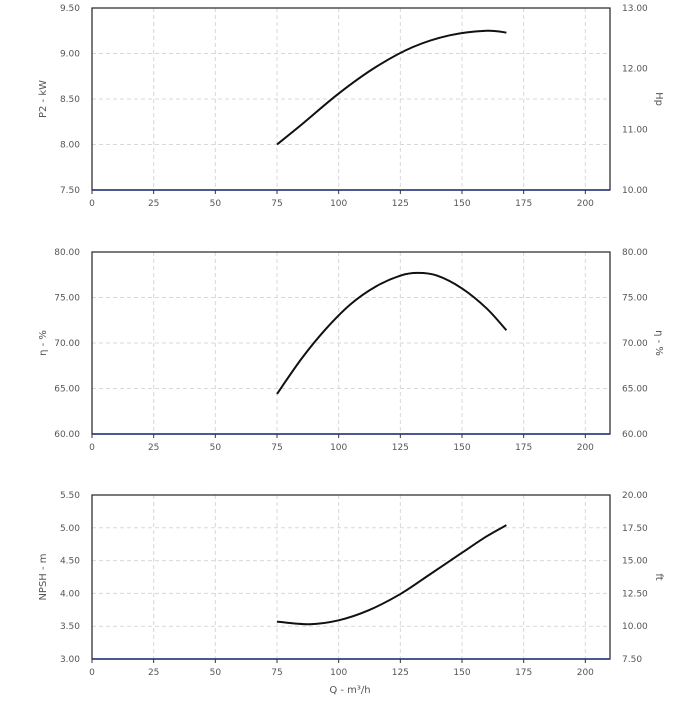  What do you see at coordinates (43, 576) in the screenshot?
I see `y-axis-title: NPSH - m` at bounding box center [43, 576].